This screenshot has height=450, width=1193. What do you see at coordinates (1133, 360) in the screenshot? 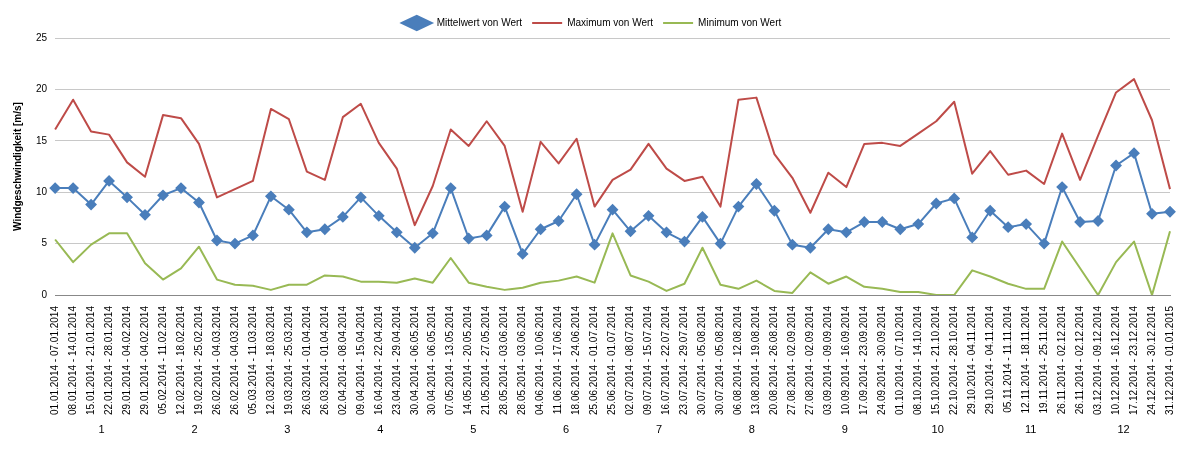
I see `x-tick-label: 17.12.2014 - 23.12.2014` at bounding box center [1133, 360].